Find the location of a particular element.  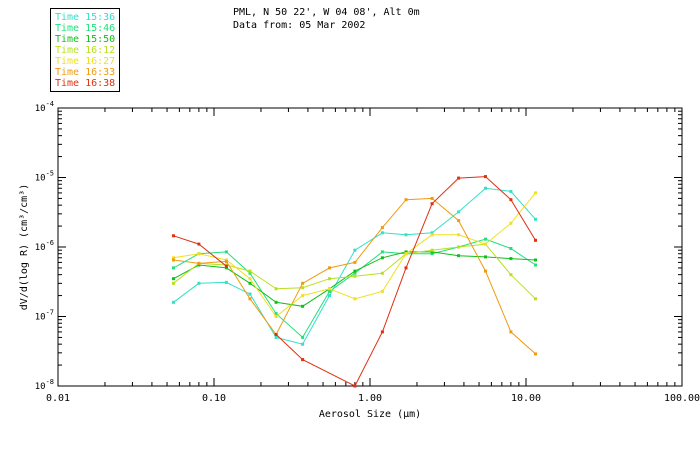

location-line: PML, N 50 22', W 04 08', Alt 0m is located at coordinates (326, 12).